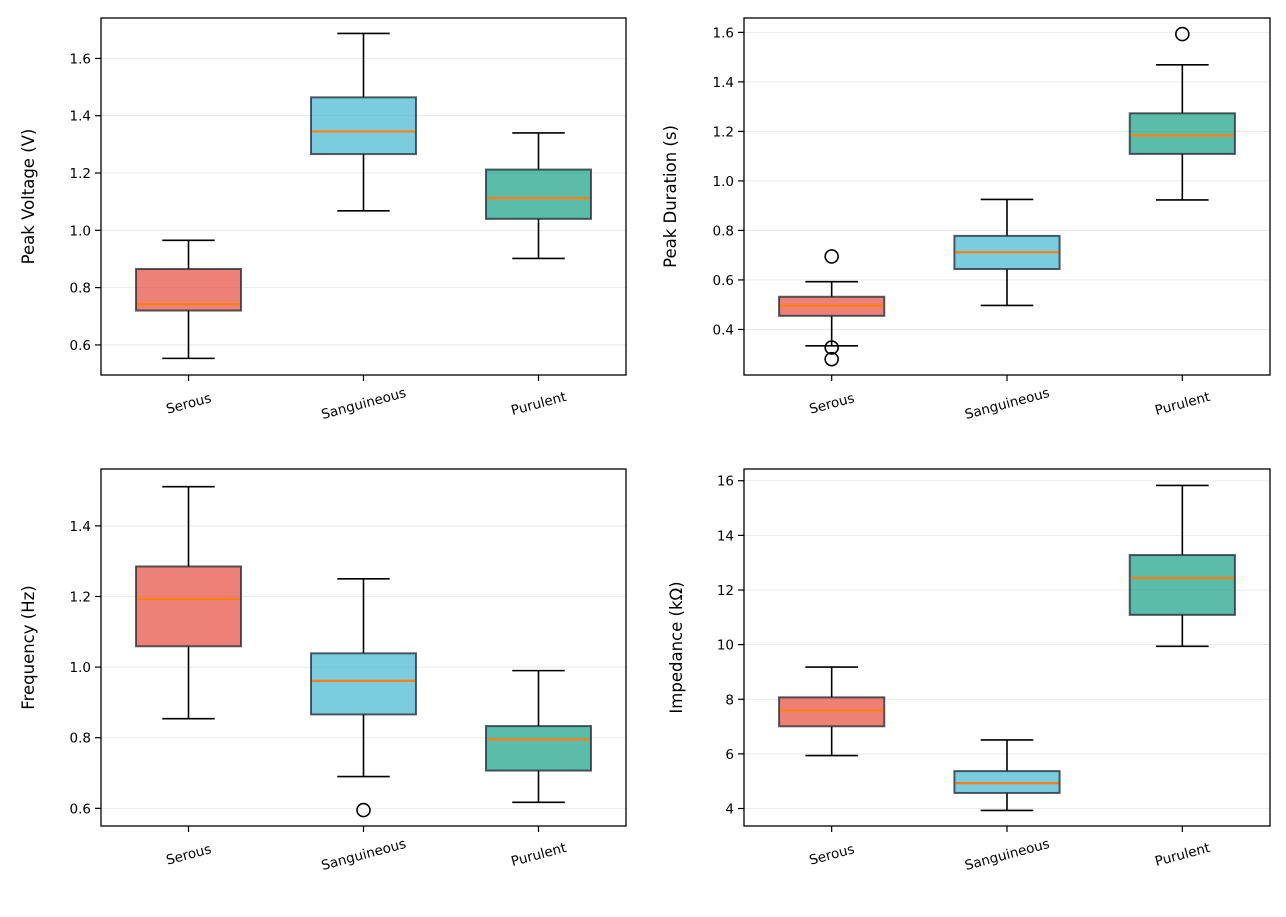  What do you see at coordinates (729, 810) in the screenshot?
I see `y-tick-label: 4` at bounding box center [729, 810].